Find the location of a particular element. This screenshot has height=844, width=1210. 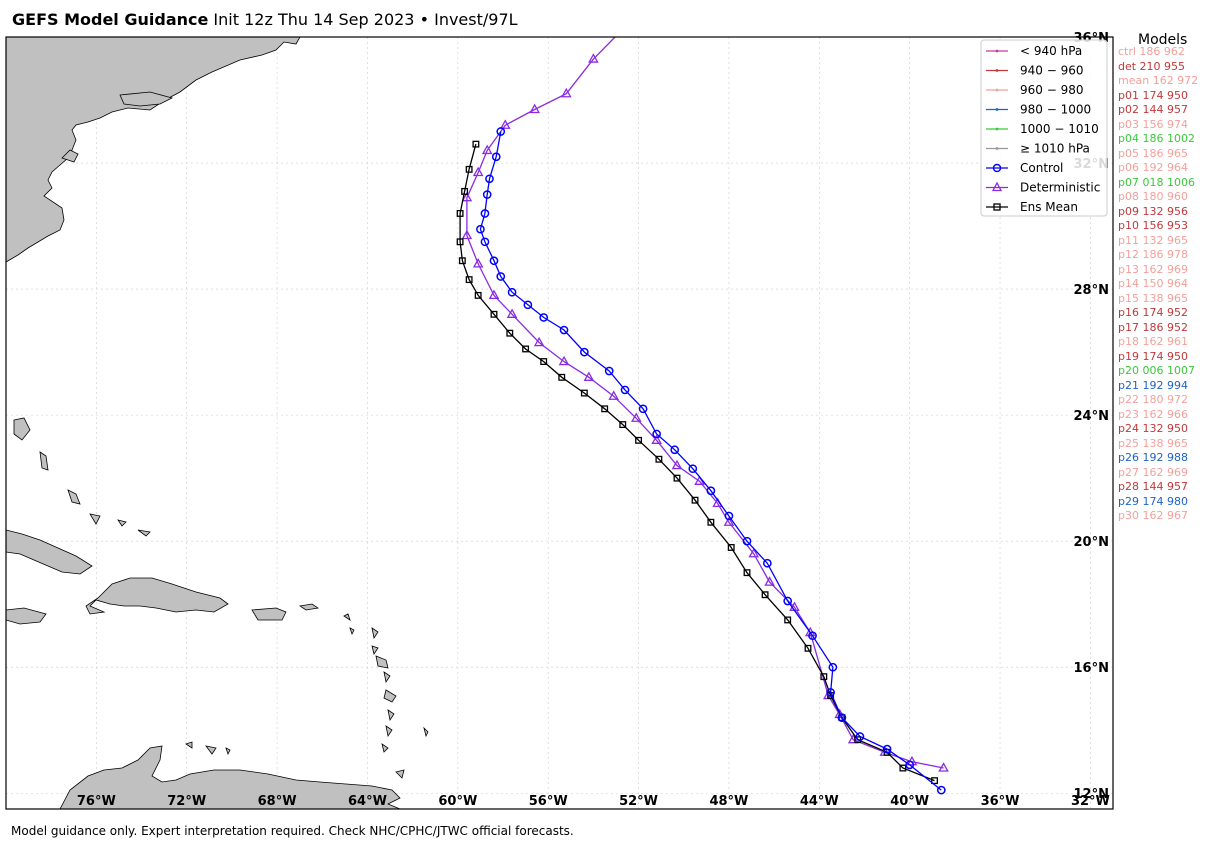

model-entry: p28 144 957 is located at coordinates (1153, 486).